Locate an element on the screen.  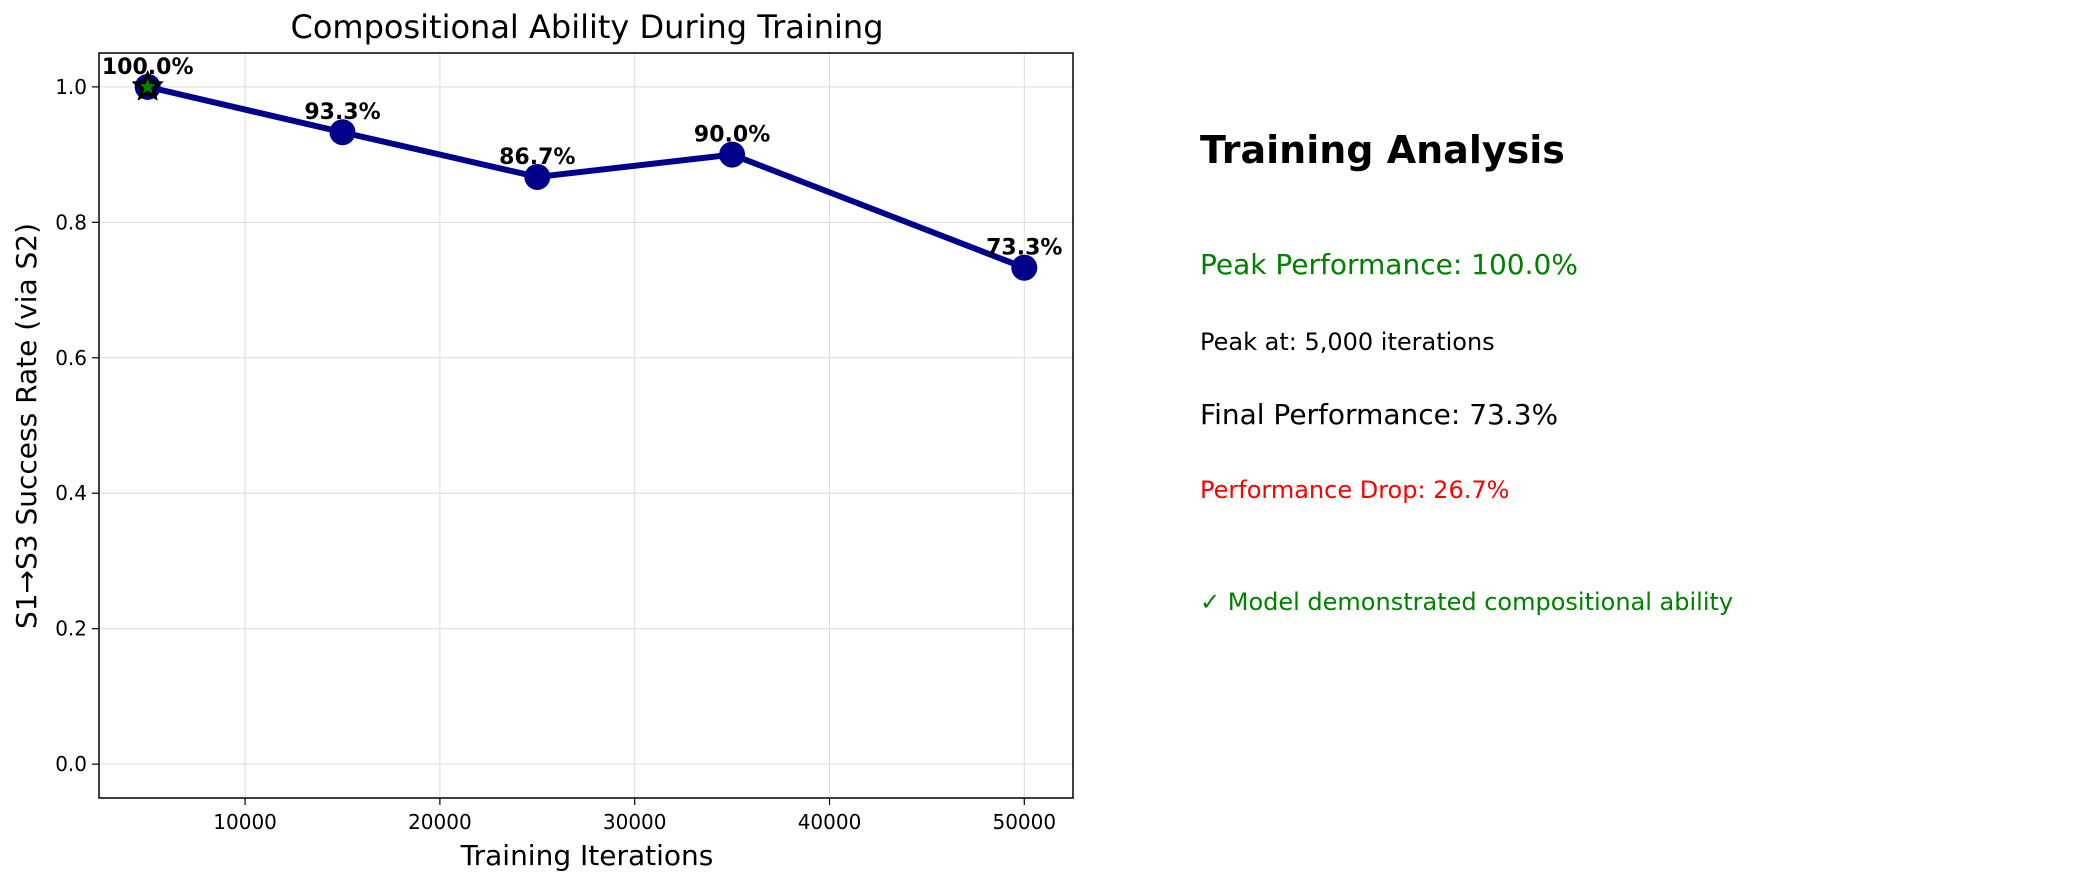
series: 100.0%93.3%86.7%90.0%73.3% is located at coordinates (582, 168).